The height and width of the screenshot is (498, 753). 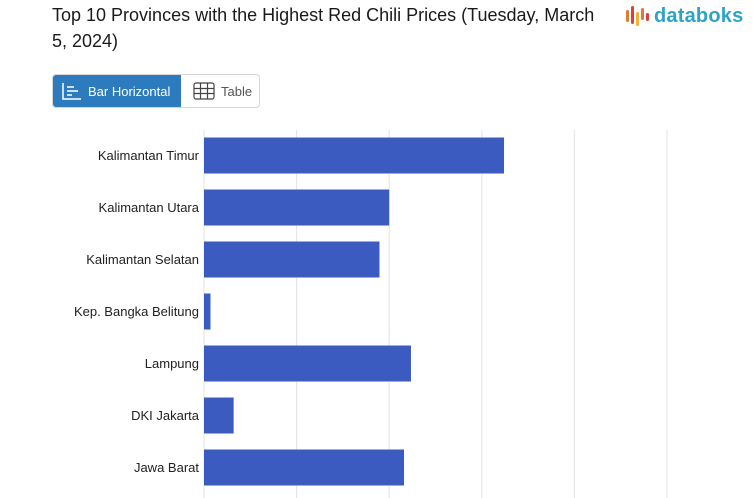 What do you see at coordinates (699, 15) in the screenshot?
I see `logo-text: databoks` at bounding box center [699, 15].